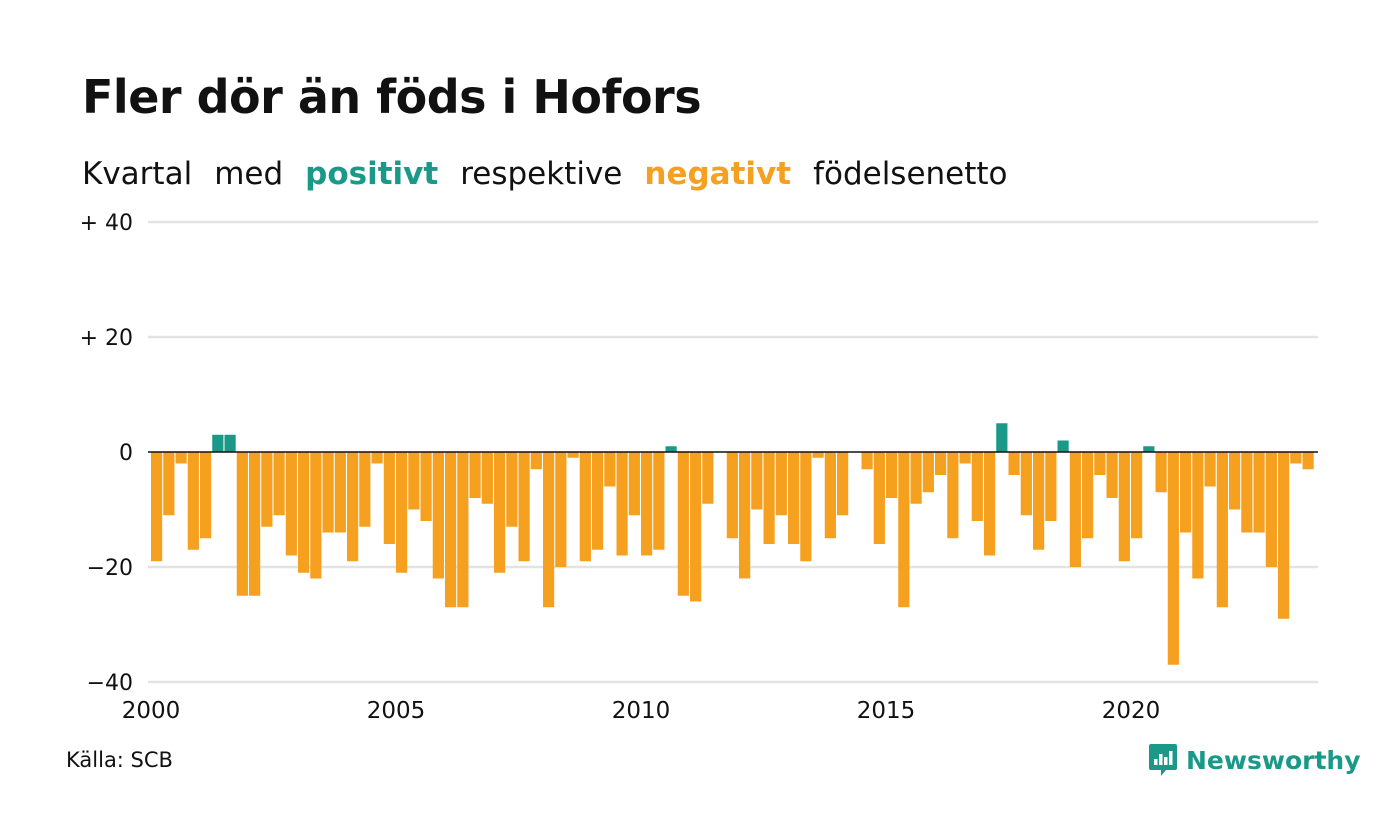  I want to click on source-label: Källa: SCB, so click(119, 760).